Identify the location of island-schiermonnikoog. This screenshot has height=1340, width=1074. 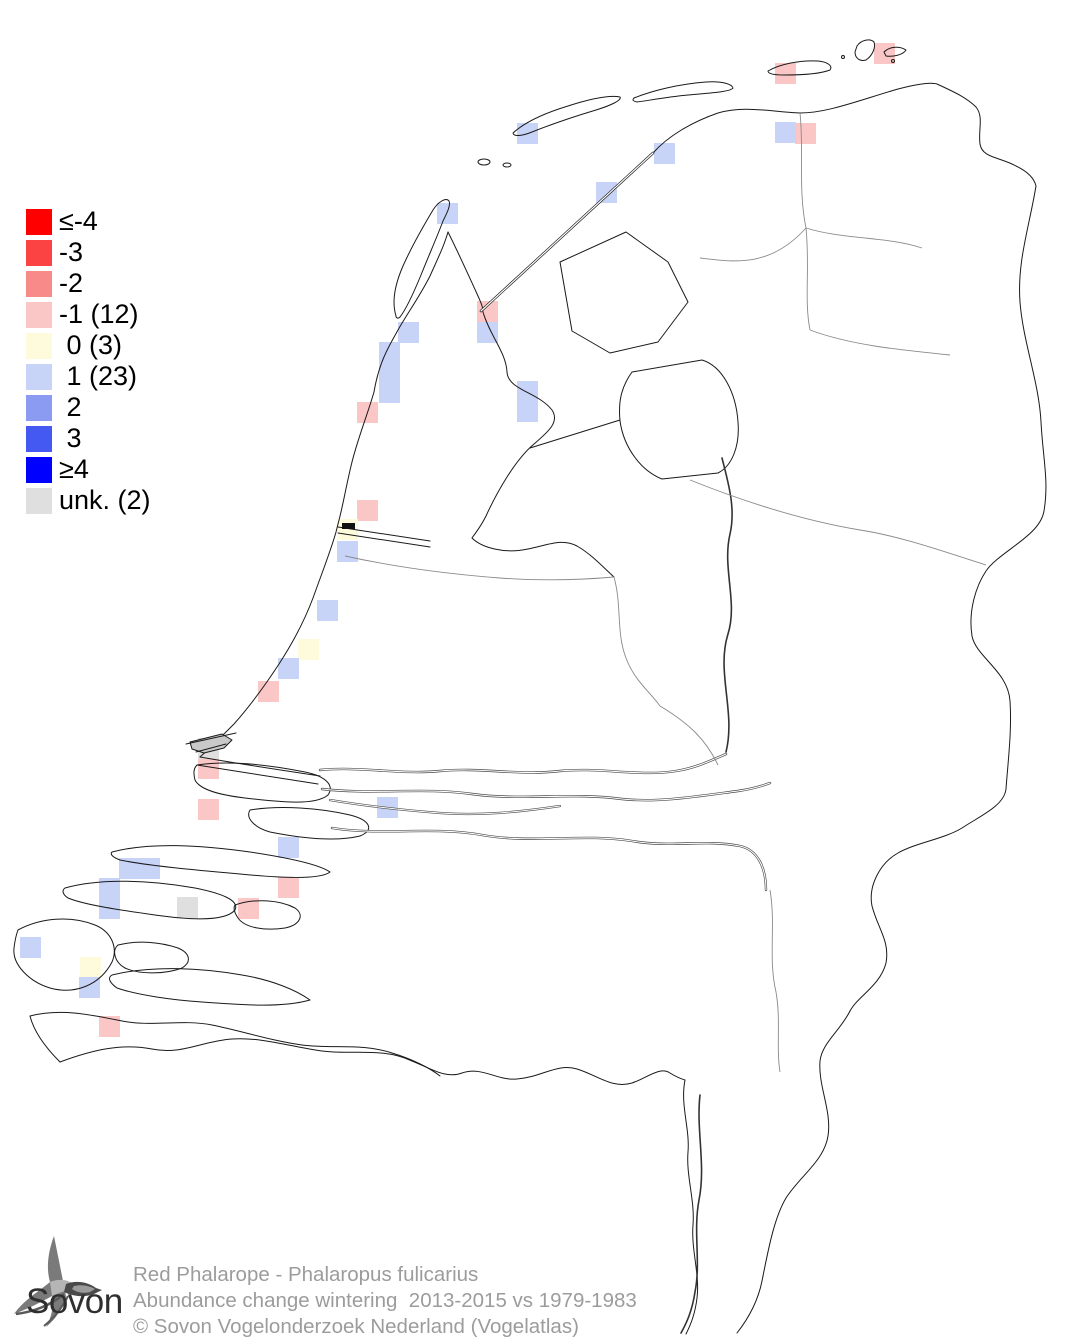
(864, 50).